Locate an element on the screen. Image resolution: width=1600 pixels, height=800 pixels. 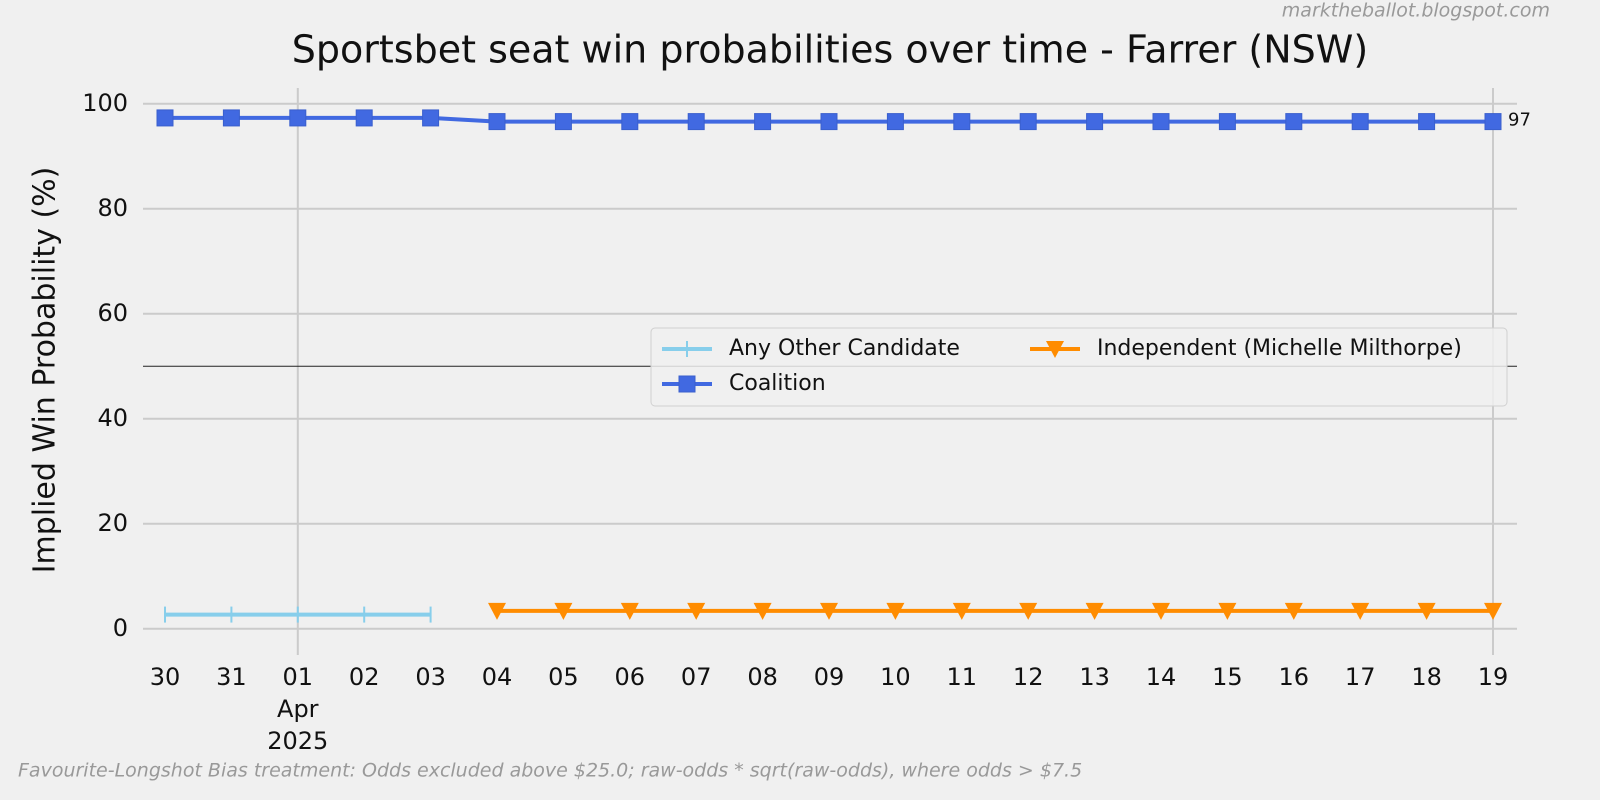
x-tick-label: 04 is located at coordinates (497, 677).